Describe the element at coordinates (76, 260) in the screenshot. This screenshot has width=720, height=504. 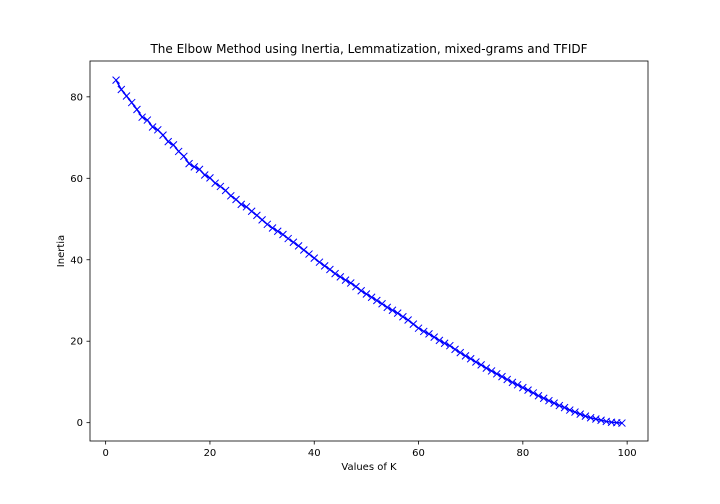
I see `y-tick-label: 40` at that location.